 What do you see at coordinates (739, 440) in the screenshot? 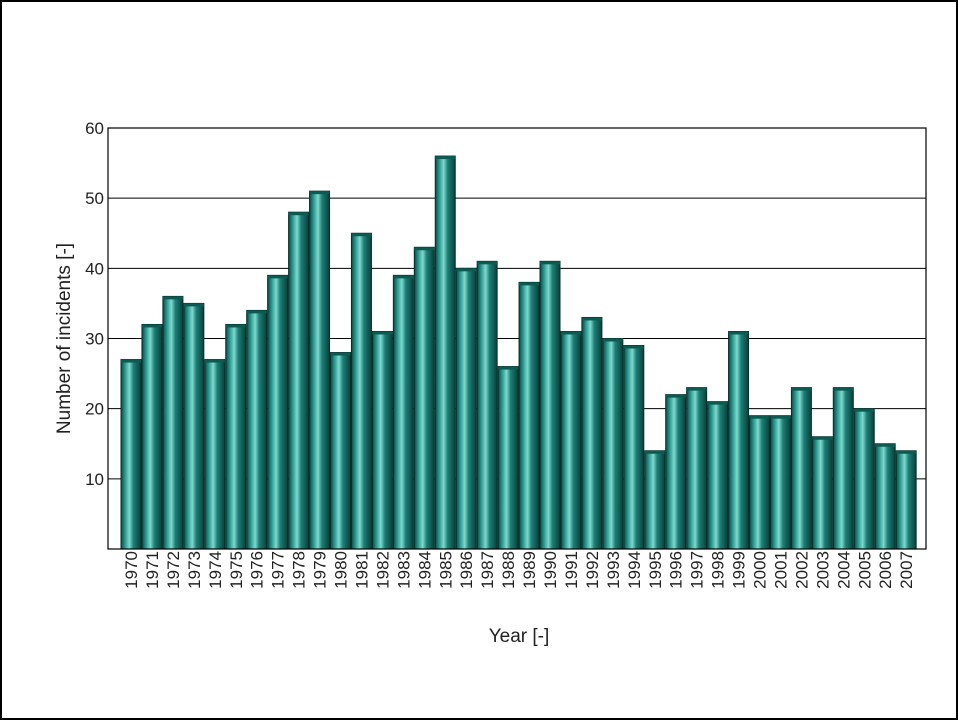
I see `bar-1999` at bounding box center [739, 440].